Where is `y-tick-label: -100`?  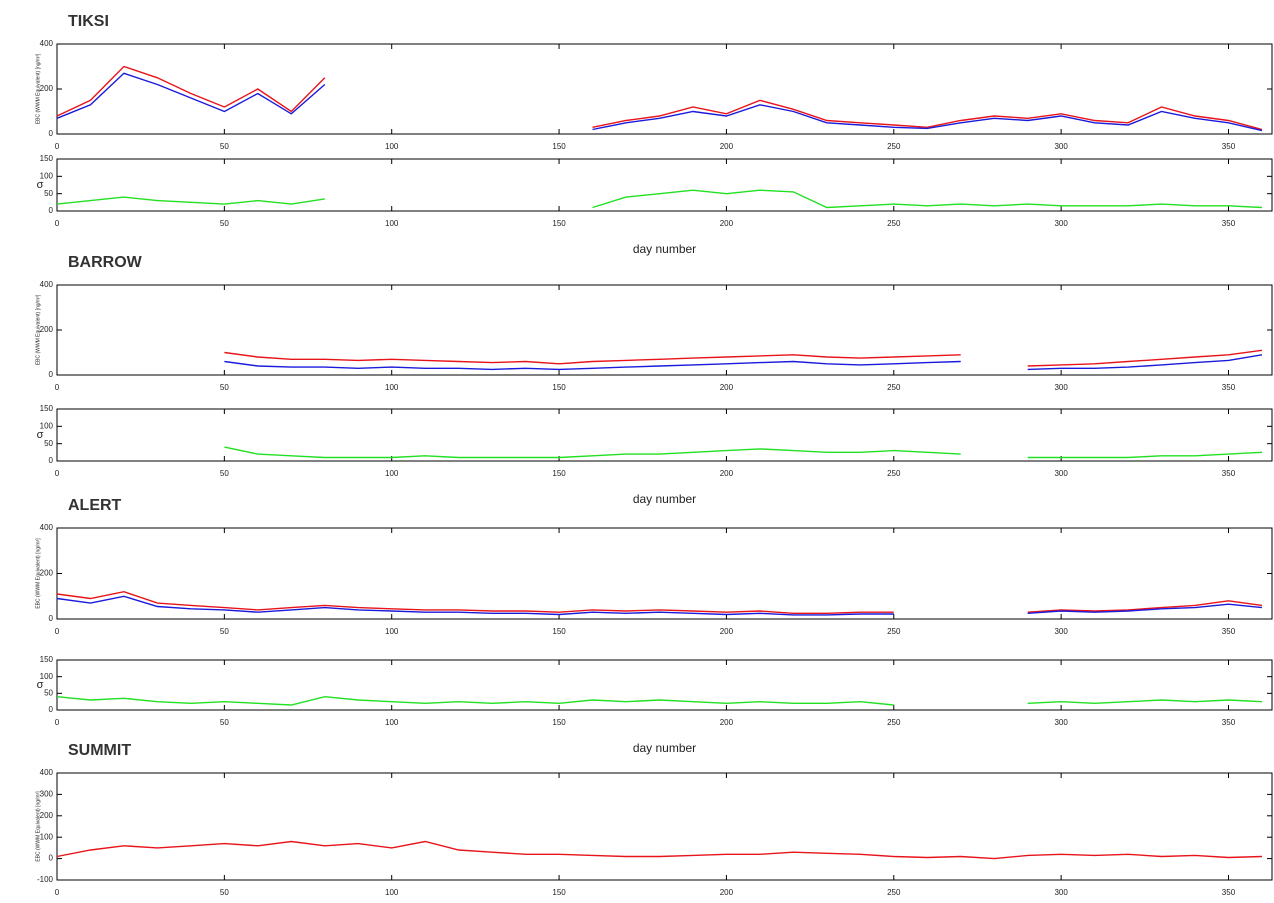
y-tick-label: -100 is located at coordinates (45, 879).